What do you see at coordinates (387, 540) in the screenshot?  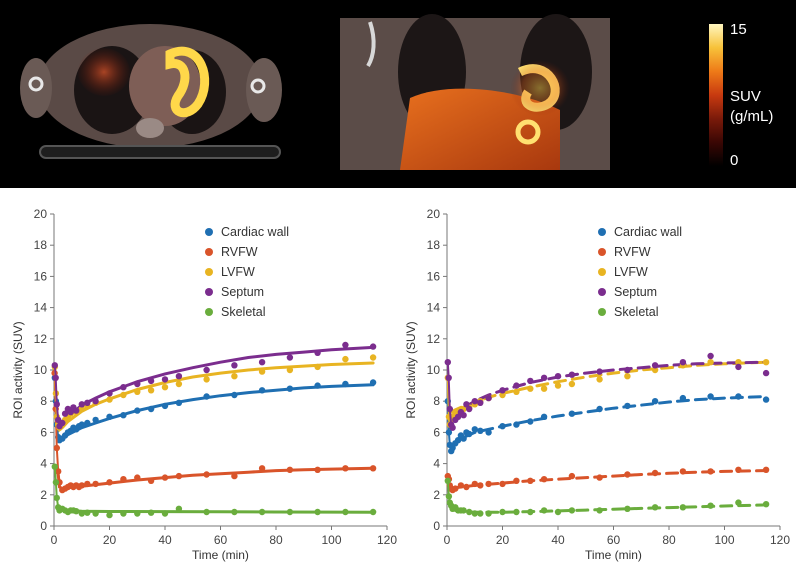 I see `x-tick-label: 120` at bounding box center [387, 540].